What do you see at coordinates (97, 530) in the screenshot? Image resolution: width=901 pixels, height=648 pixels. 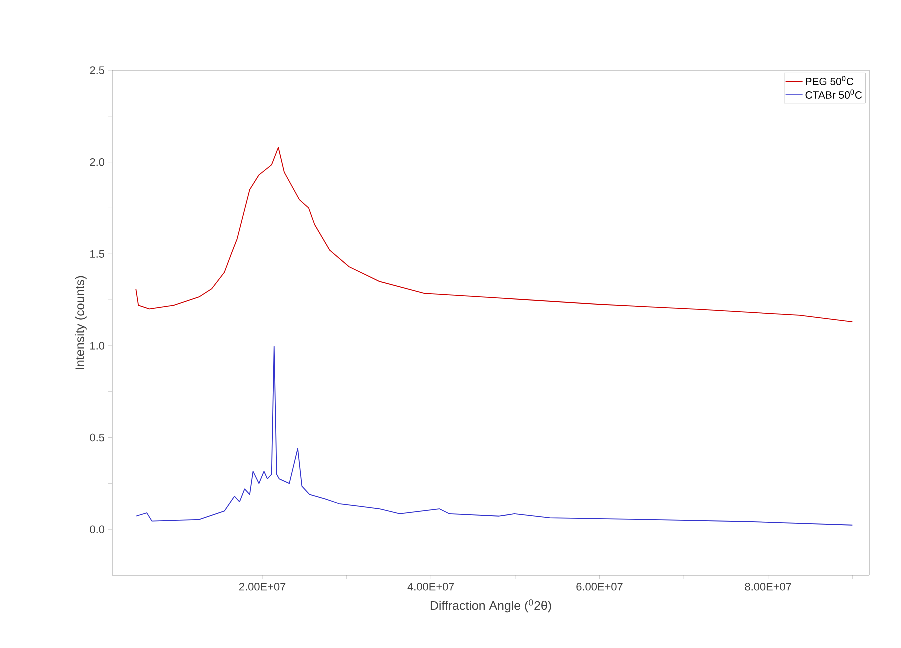 I see `y-tick-label: 0.0` at bounding box center [97, 530].